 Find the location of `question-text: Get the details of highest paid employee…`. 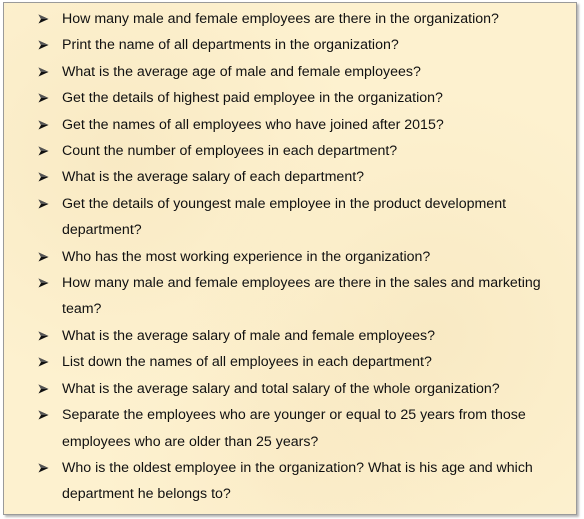

question-text: Get the details of highest paid employee… is located at coordinates (252, 98).